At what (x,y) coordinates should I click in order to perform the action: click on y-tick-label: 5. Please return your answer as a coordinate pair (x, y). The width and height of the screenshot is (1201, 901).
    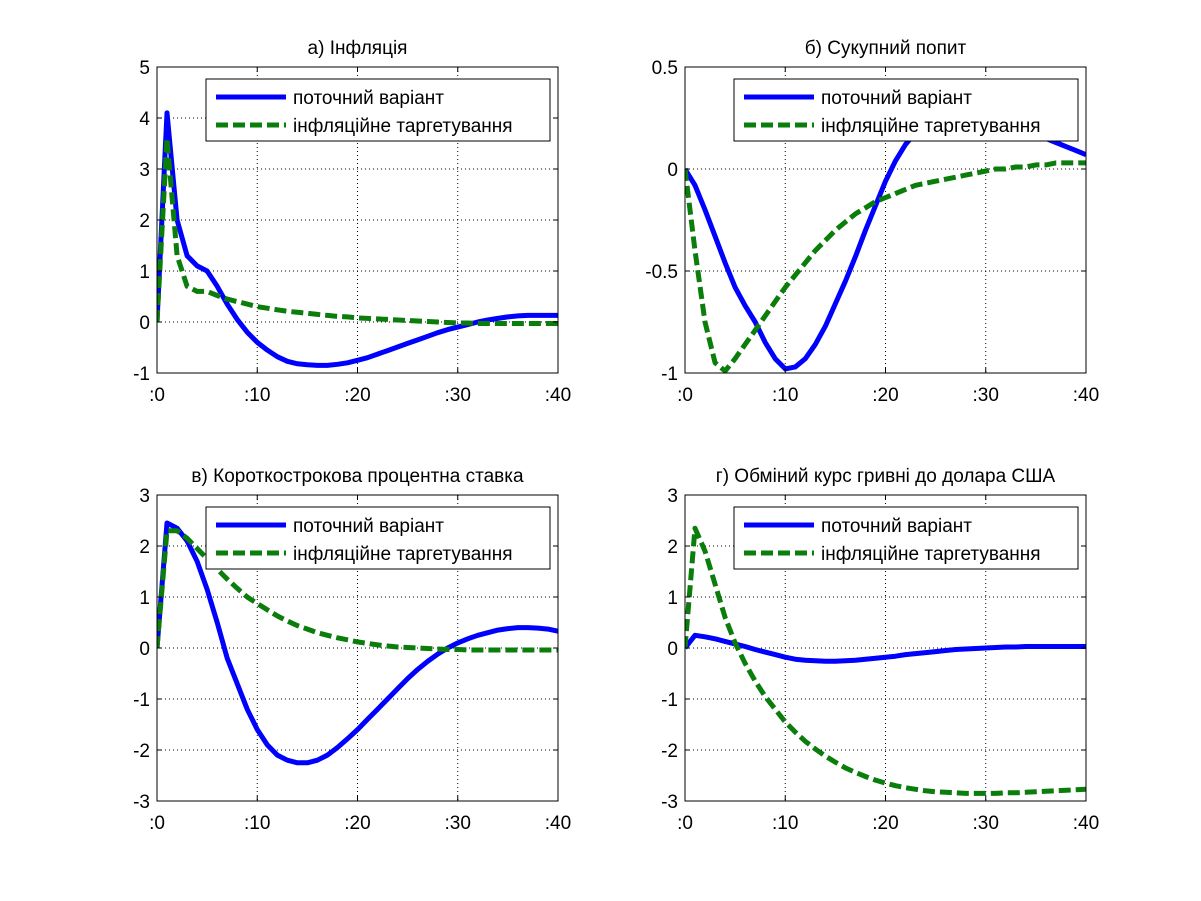
    Looking at the image, I should click on (144, 68).